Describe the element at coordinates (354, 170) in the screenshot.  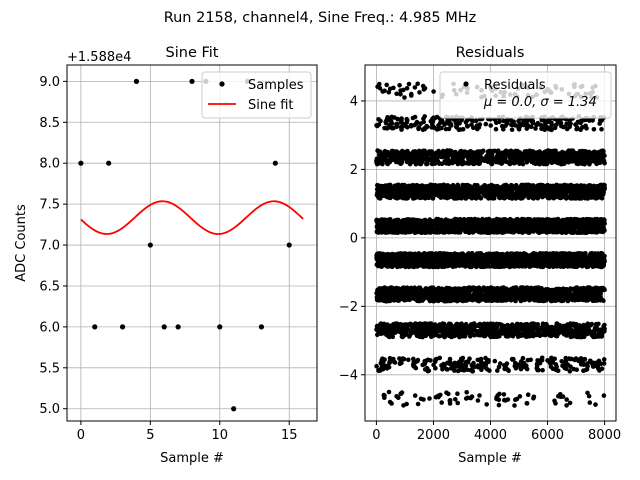
I see `residuals-ytick-label: 2` at that location.